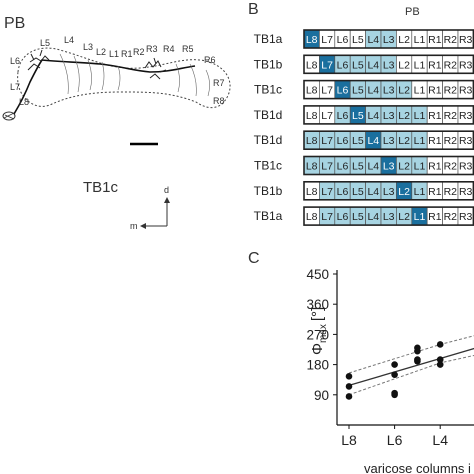 The height and width of the screenshot is (474, 474). Describe the element at coordinates (15, 61) in the screenshot. I see `column-label-l6: L6` at that location.